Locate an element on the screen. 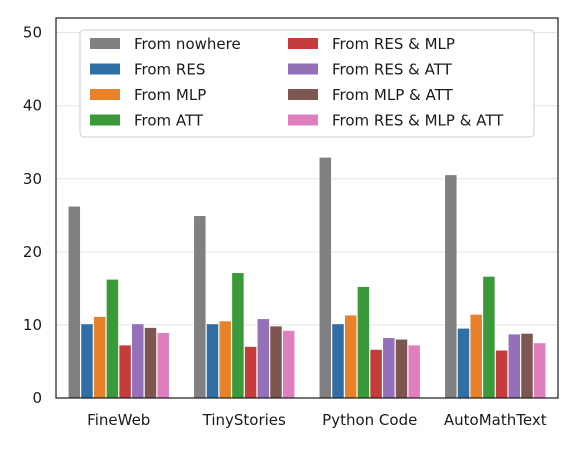 The width and height of the screenshot is (581, 451). y-tick-label: 30 is located at coordinates (32, 179).